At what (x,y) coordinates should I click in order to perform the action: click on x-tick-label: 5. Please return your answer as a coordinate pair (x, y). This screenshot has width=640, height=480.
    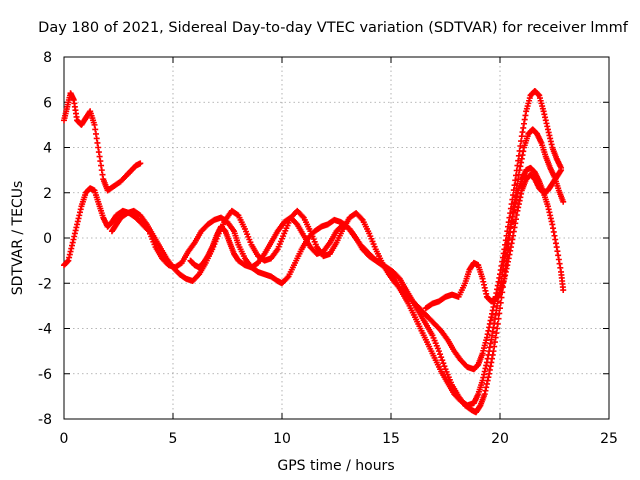
    Looking at the image, I should click on (173, 439).